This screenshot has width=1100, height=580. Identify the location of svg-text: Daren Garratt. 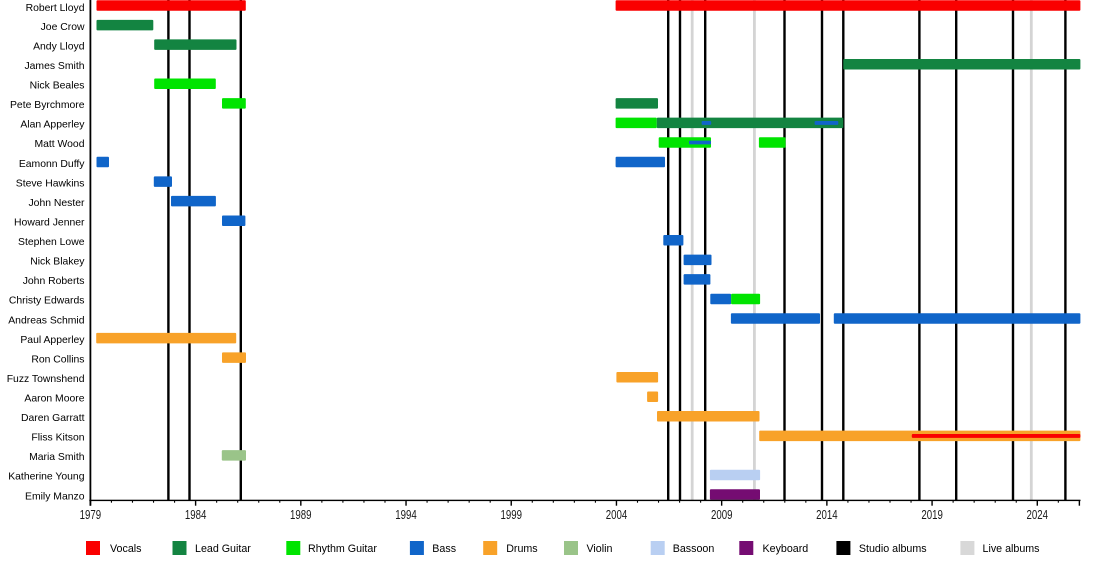
(53, 418).